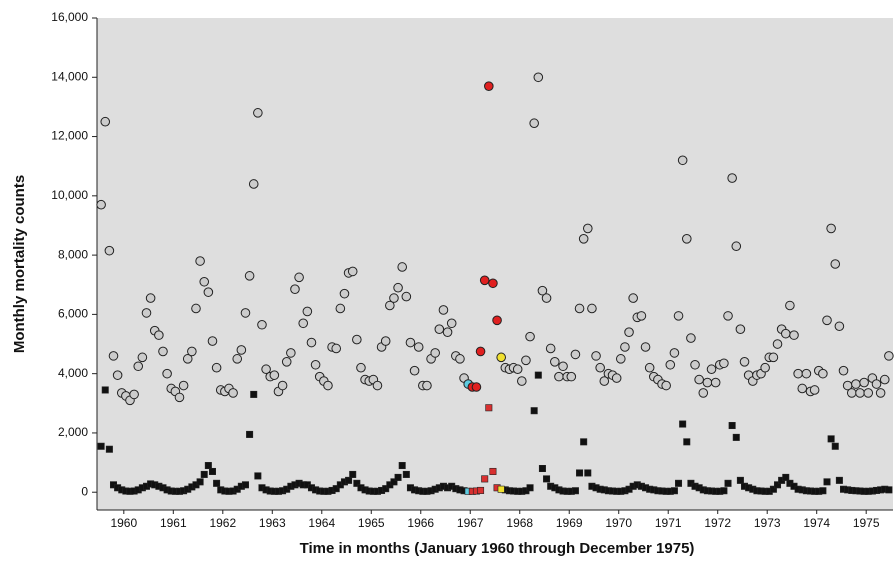  Describe the element at coordinates (222, 523) in the screenshot. I see `x-tick-label: 1962` at that location.